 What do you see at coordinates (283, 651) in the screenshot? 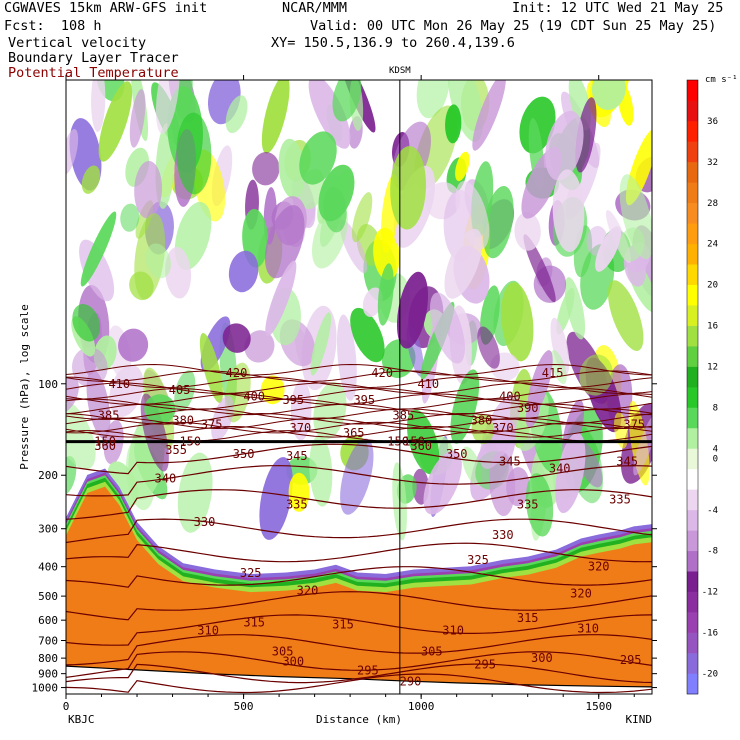
I see `theta-label: 305` at bounding box center [283, 651].